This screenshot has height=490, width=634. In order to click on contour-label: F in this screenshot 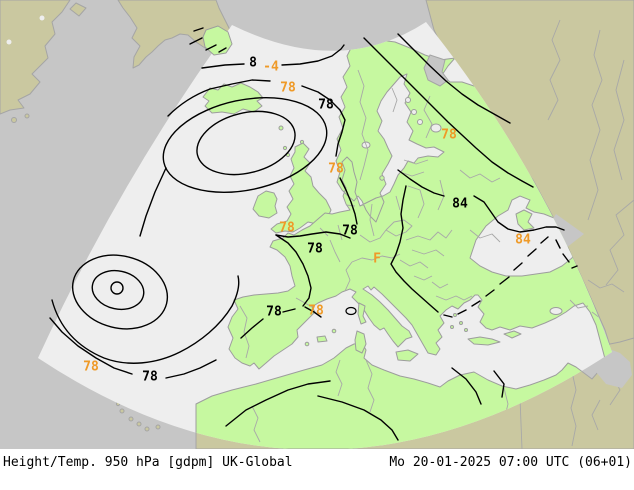, I will do `click(377, 259)`.